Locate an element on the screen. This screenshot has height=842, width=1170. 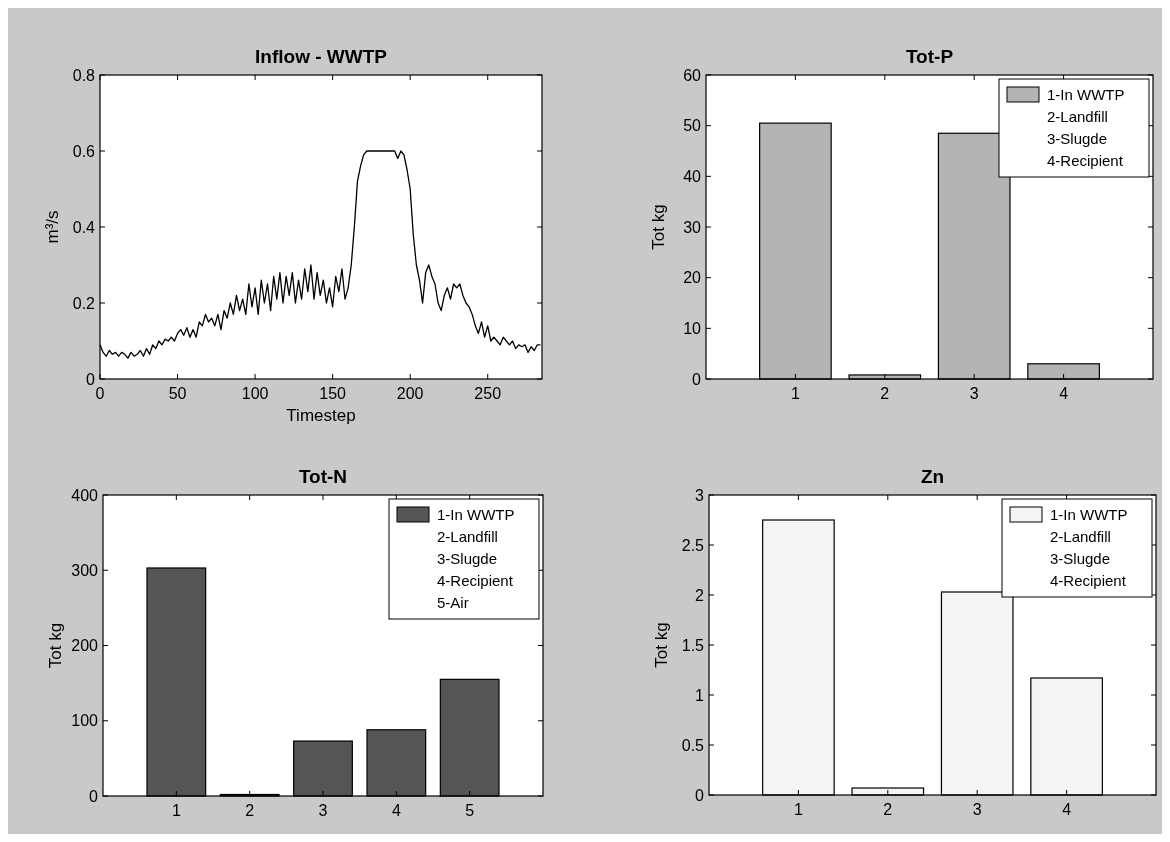
y-tick-label: 2 is located at coordinates (700, 595).